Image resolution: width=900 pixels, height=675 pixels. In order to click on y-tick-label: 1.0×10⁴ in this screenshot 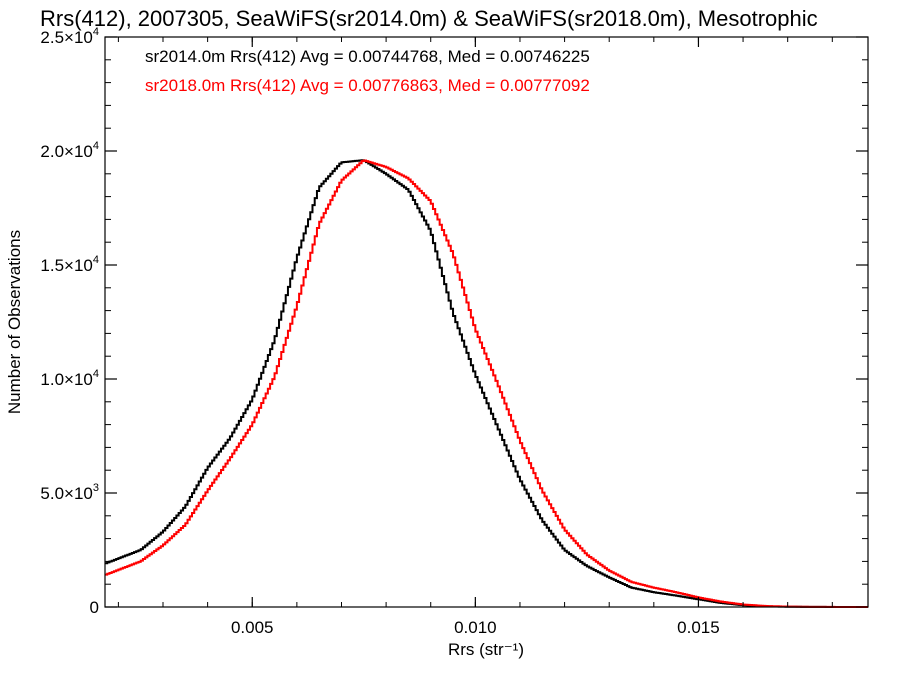, I will do `click(69, 378)`.